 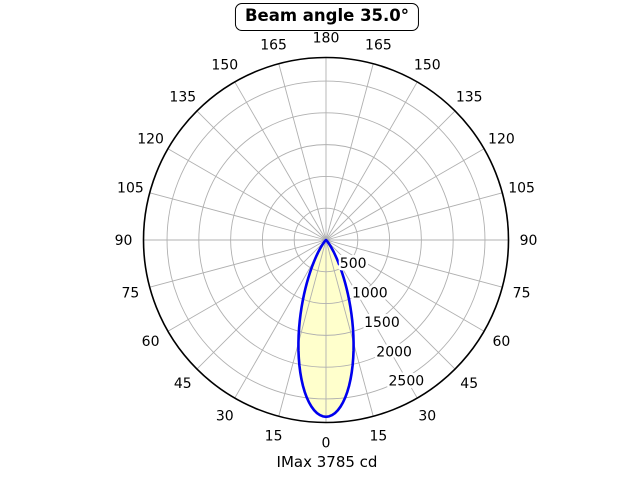 What do you see at coordinates (151, 342) in the screenshot?
I see `angle-label-60-left: 60` at bounding box center [151, 342].